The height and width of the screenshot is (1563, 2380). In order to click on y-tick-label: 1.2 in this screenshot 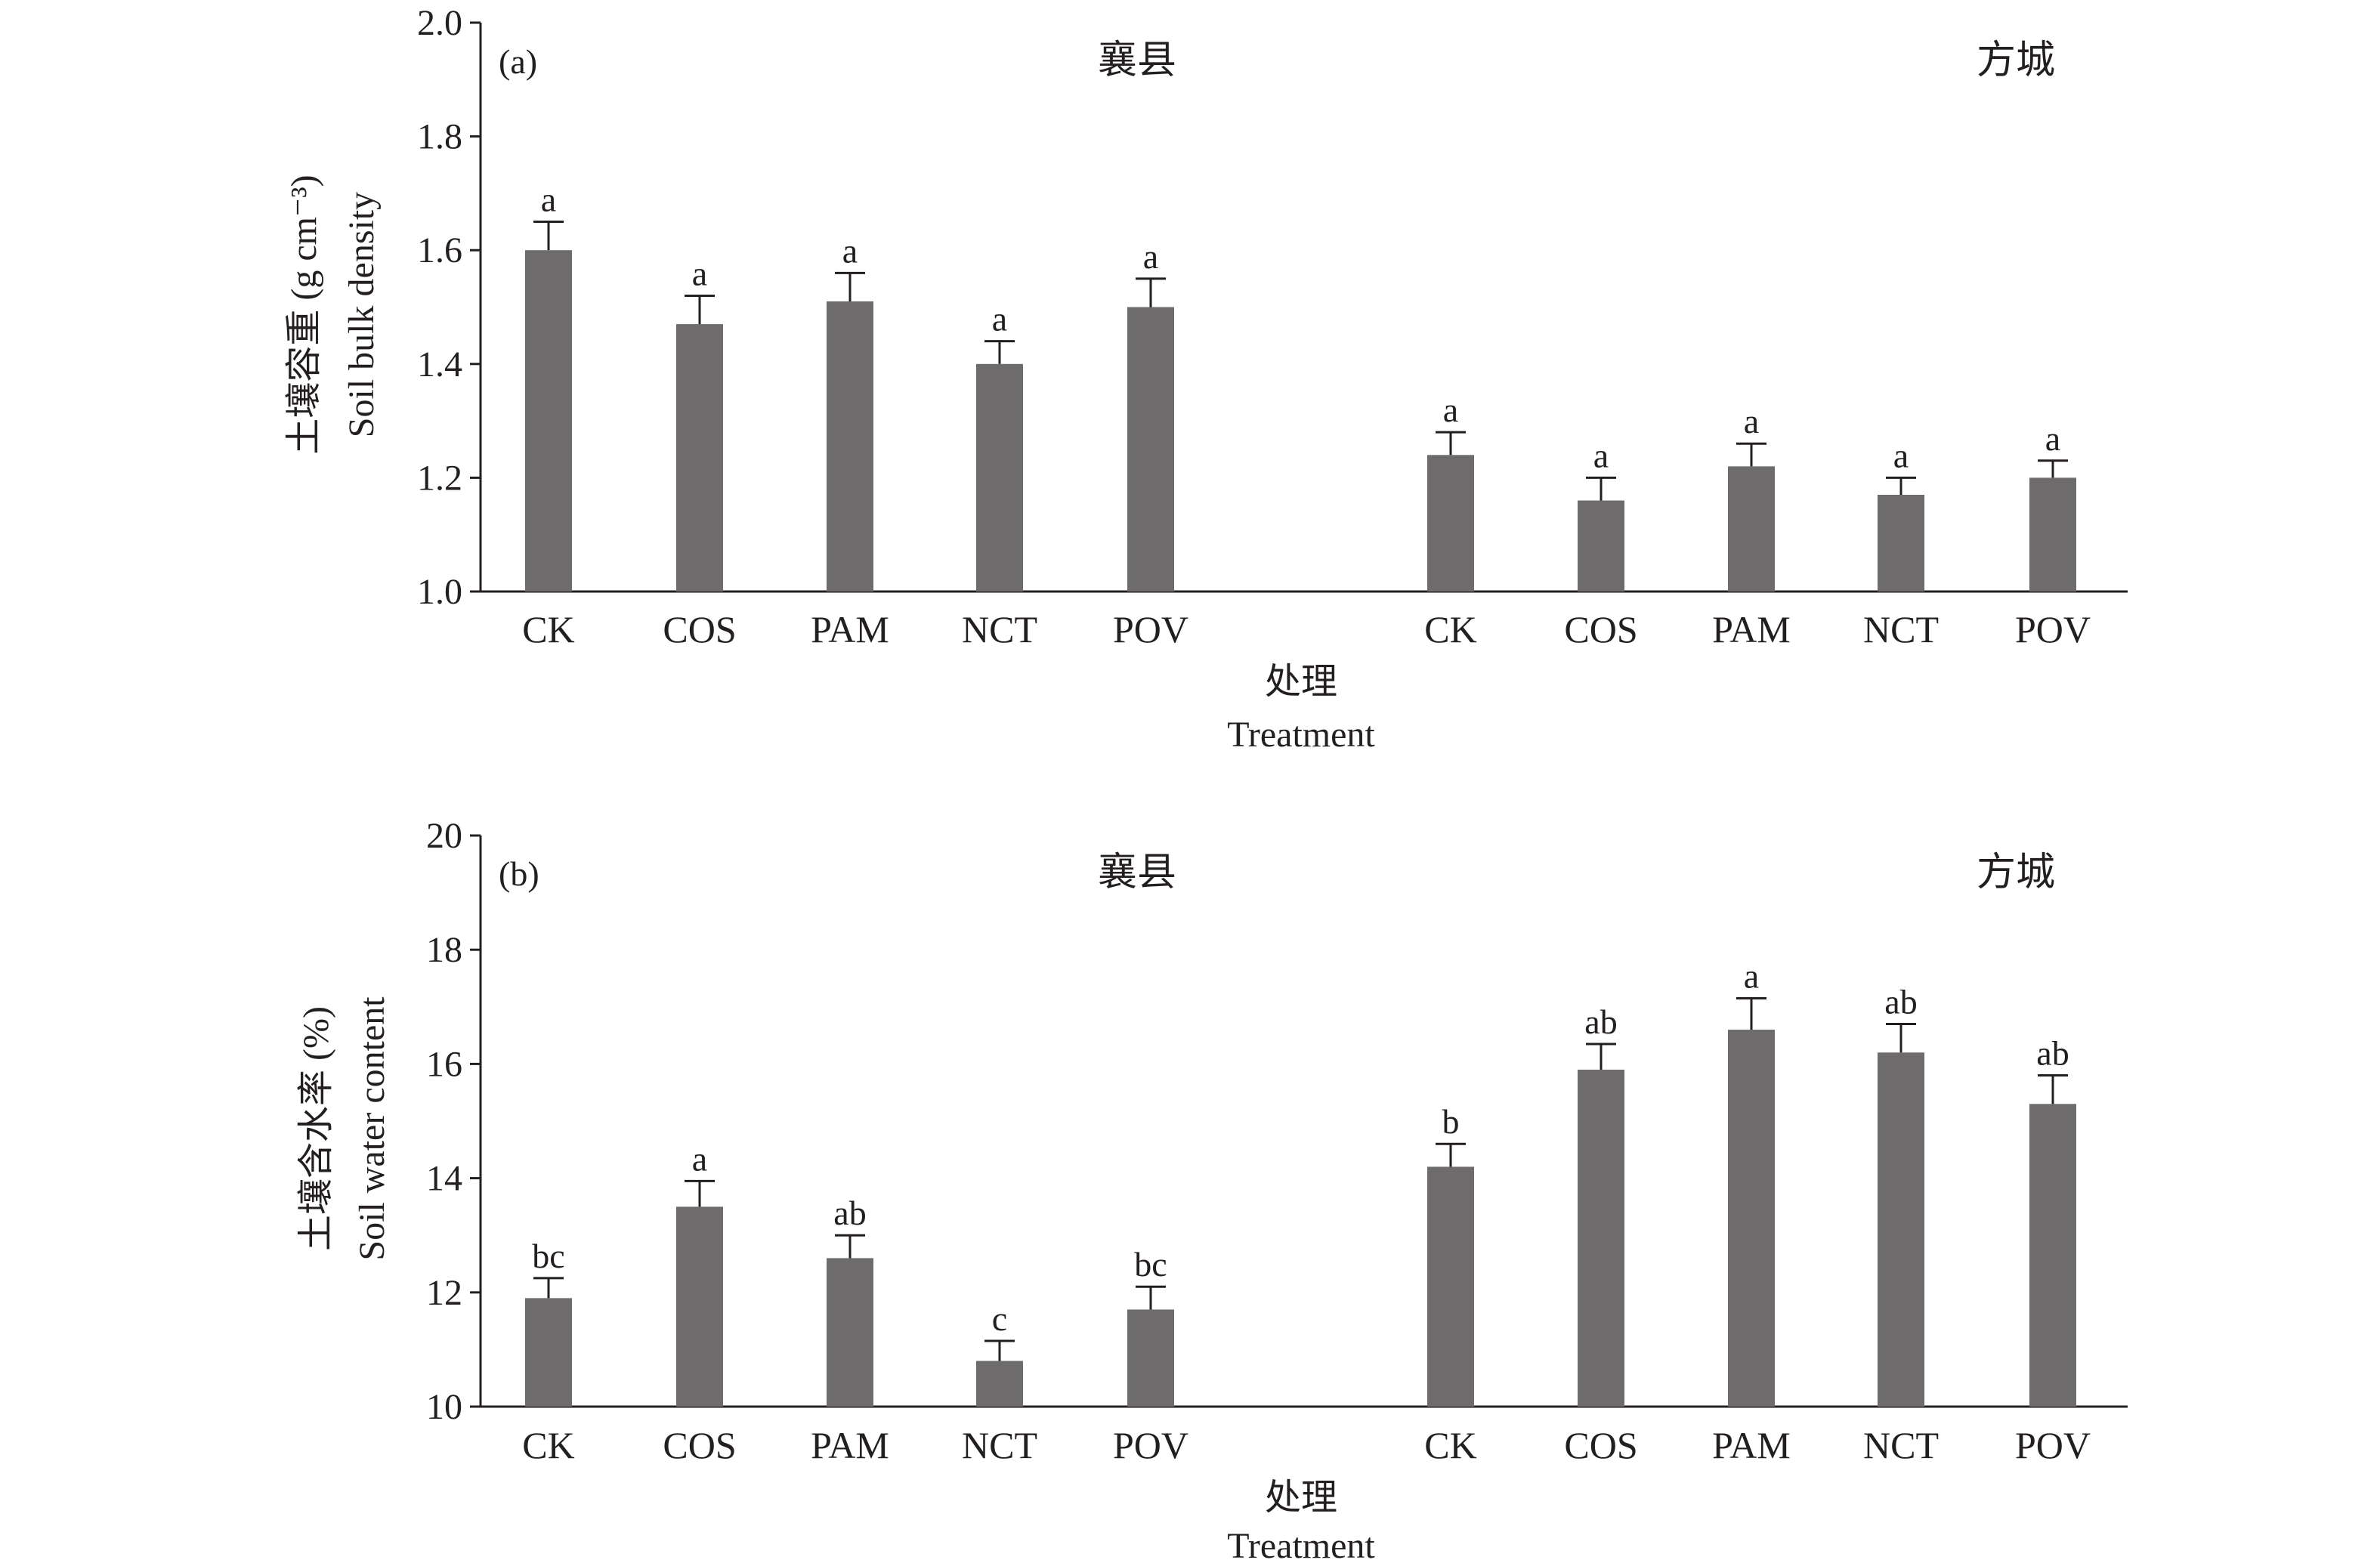, I will do `click(439, 478)`.